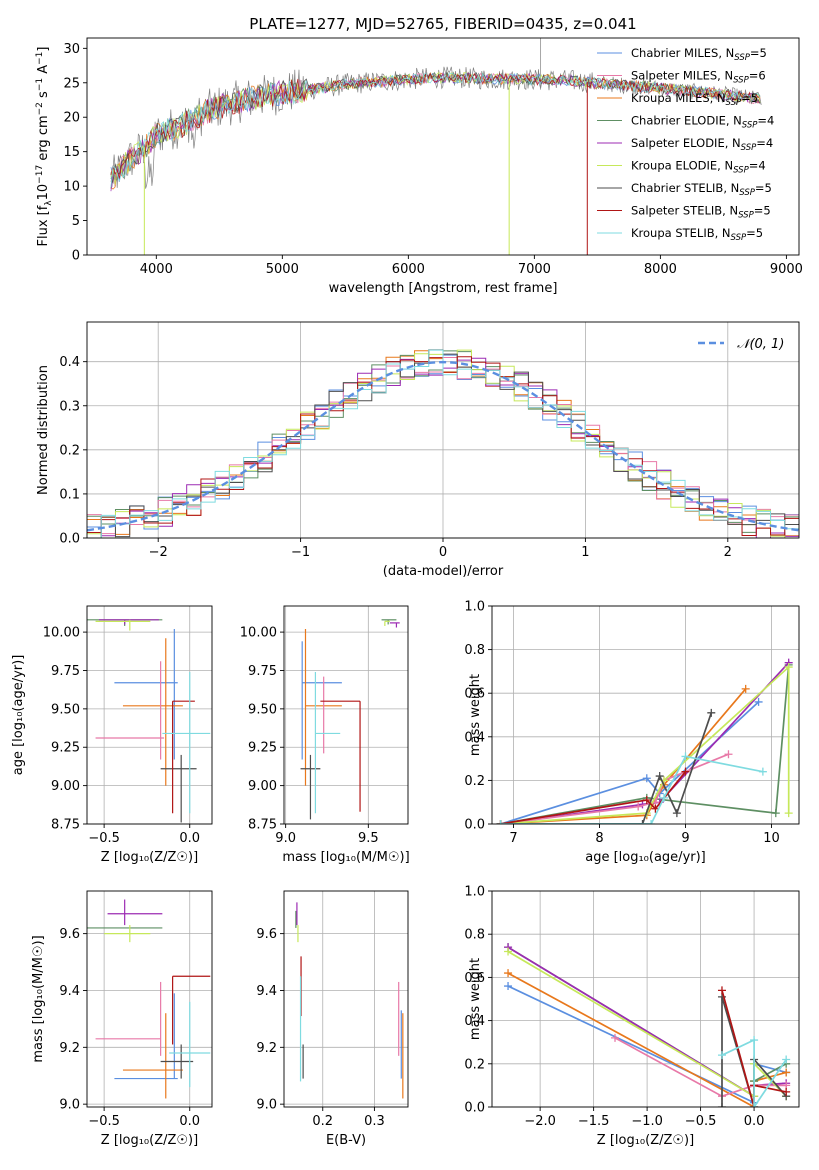 Image resolution: width=819 pixels, height=1170 pixels. I want to click on y-tick-label: 9.00, so click(262, 786).